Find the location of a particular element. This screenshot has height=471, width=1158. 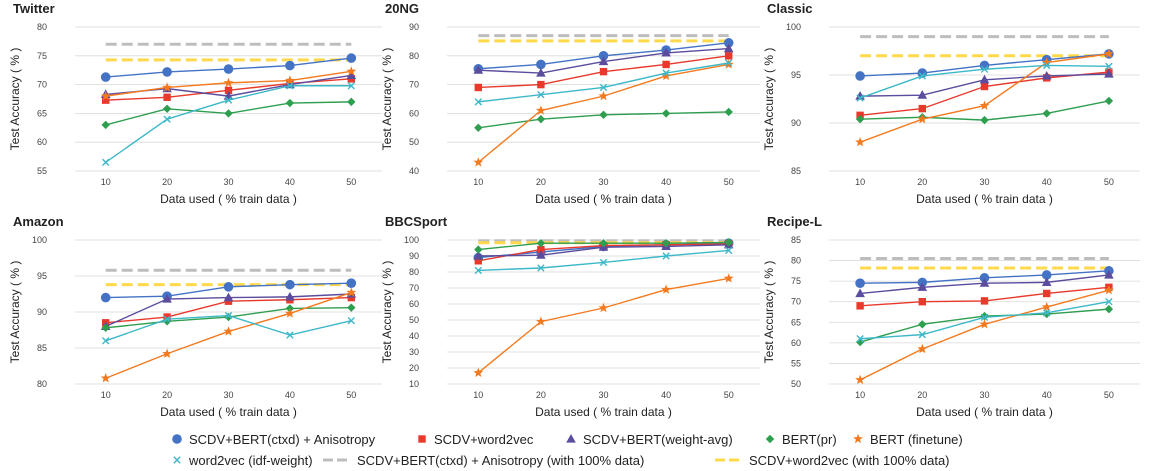

y-tick-label: 20 is located at coordinates (414, 368).